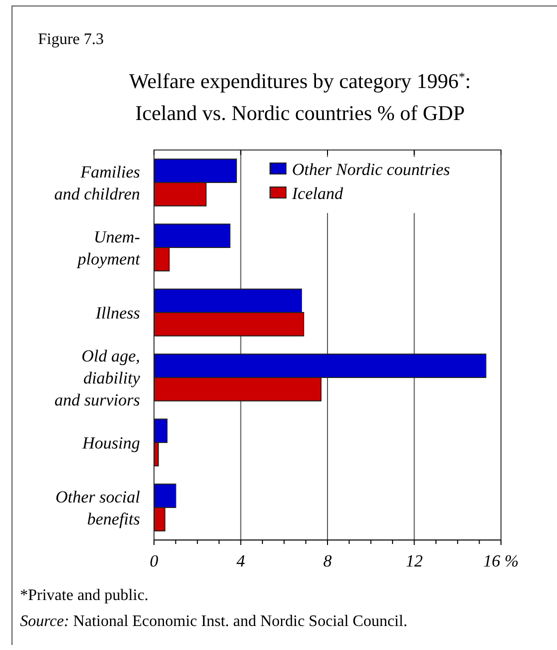 This screenshot has height=650, width=557. I want to click on chart-title: Welfare expenditures by category 1996$^{*}$: Iceland vs. Nordic countries % of GDP, so click(300, 97).